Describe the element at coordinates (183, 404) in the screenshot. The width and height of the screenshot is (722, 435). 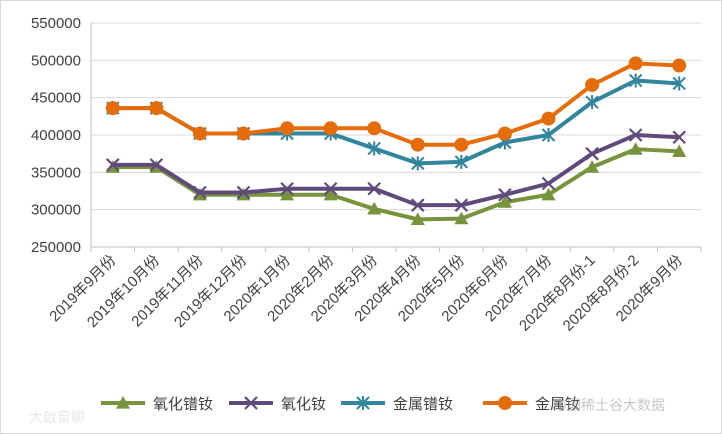
I see `legend-label: 氧化镨钕` at that location.